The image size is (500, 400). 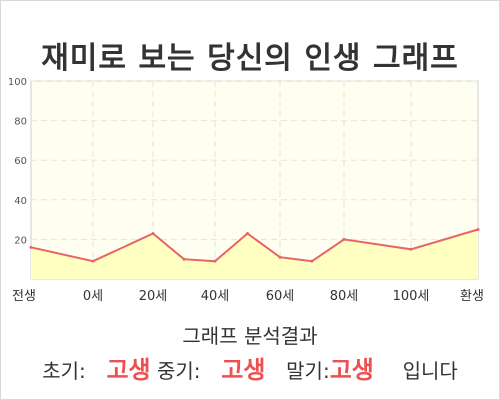 I want to click on x-tick-label: 80세, so click(x=344, y=296).